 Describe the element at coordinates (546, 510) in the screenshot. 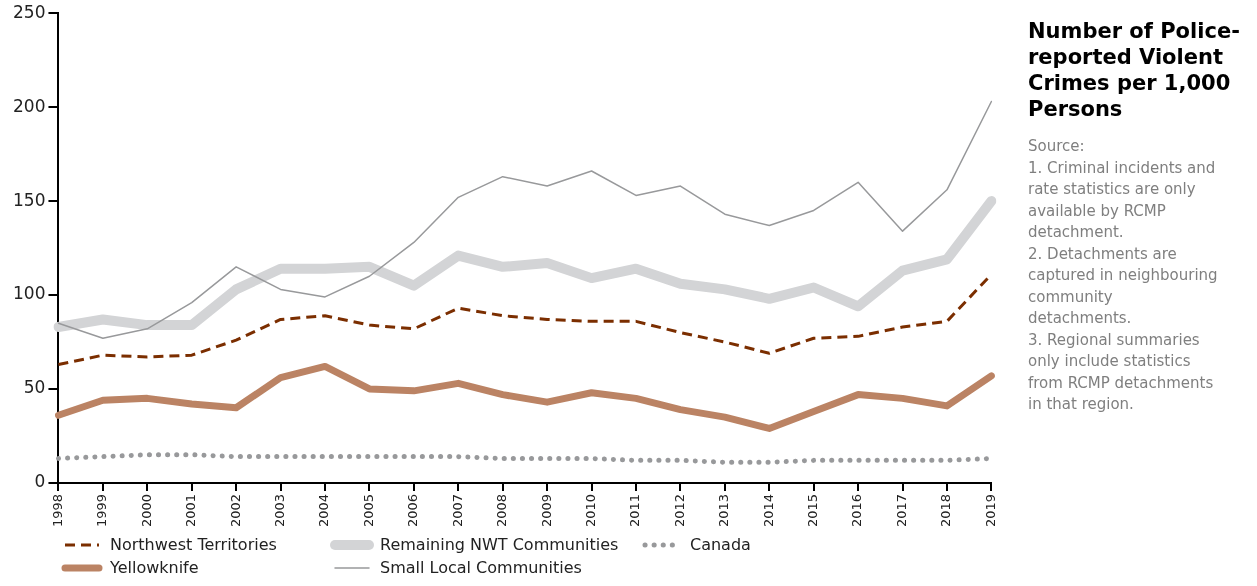

I see `x-tick-label: 2009` at that location.